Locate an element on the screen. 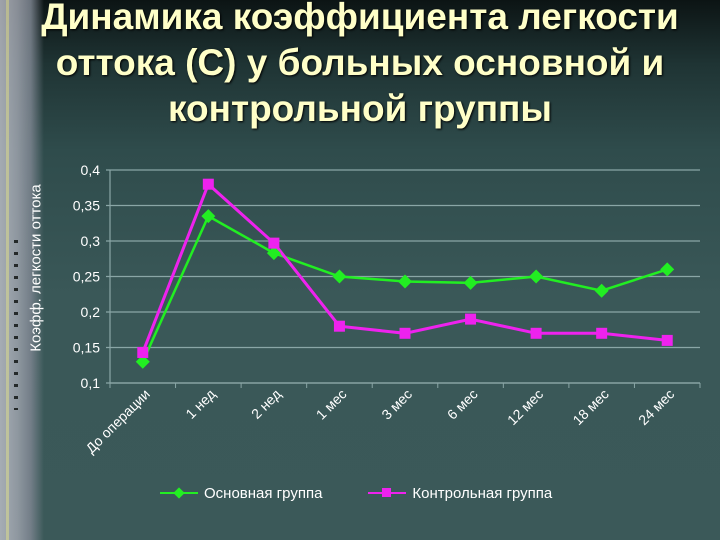 The width and height of the screenshot is (720, 540). chart-legend: Основная группа Контрольная группа is located at coordinates (379, 493).